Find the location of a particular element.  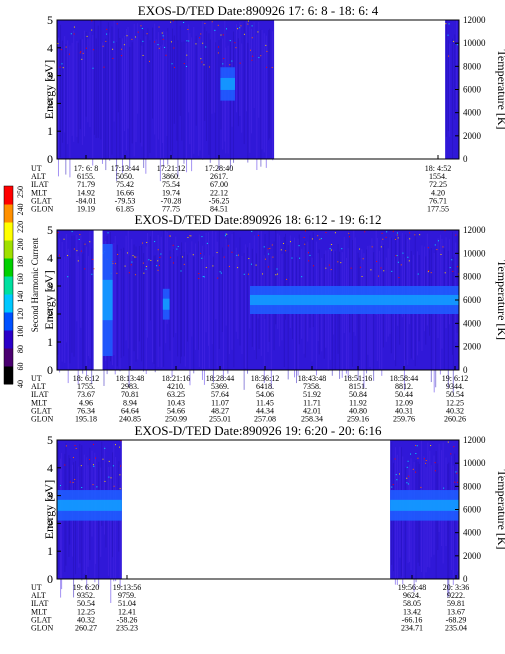

orbit-cell: 19: 6:12 is located at coordinates (455, 378).